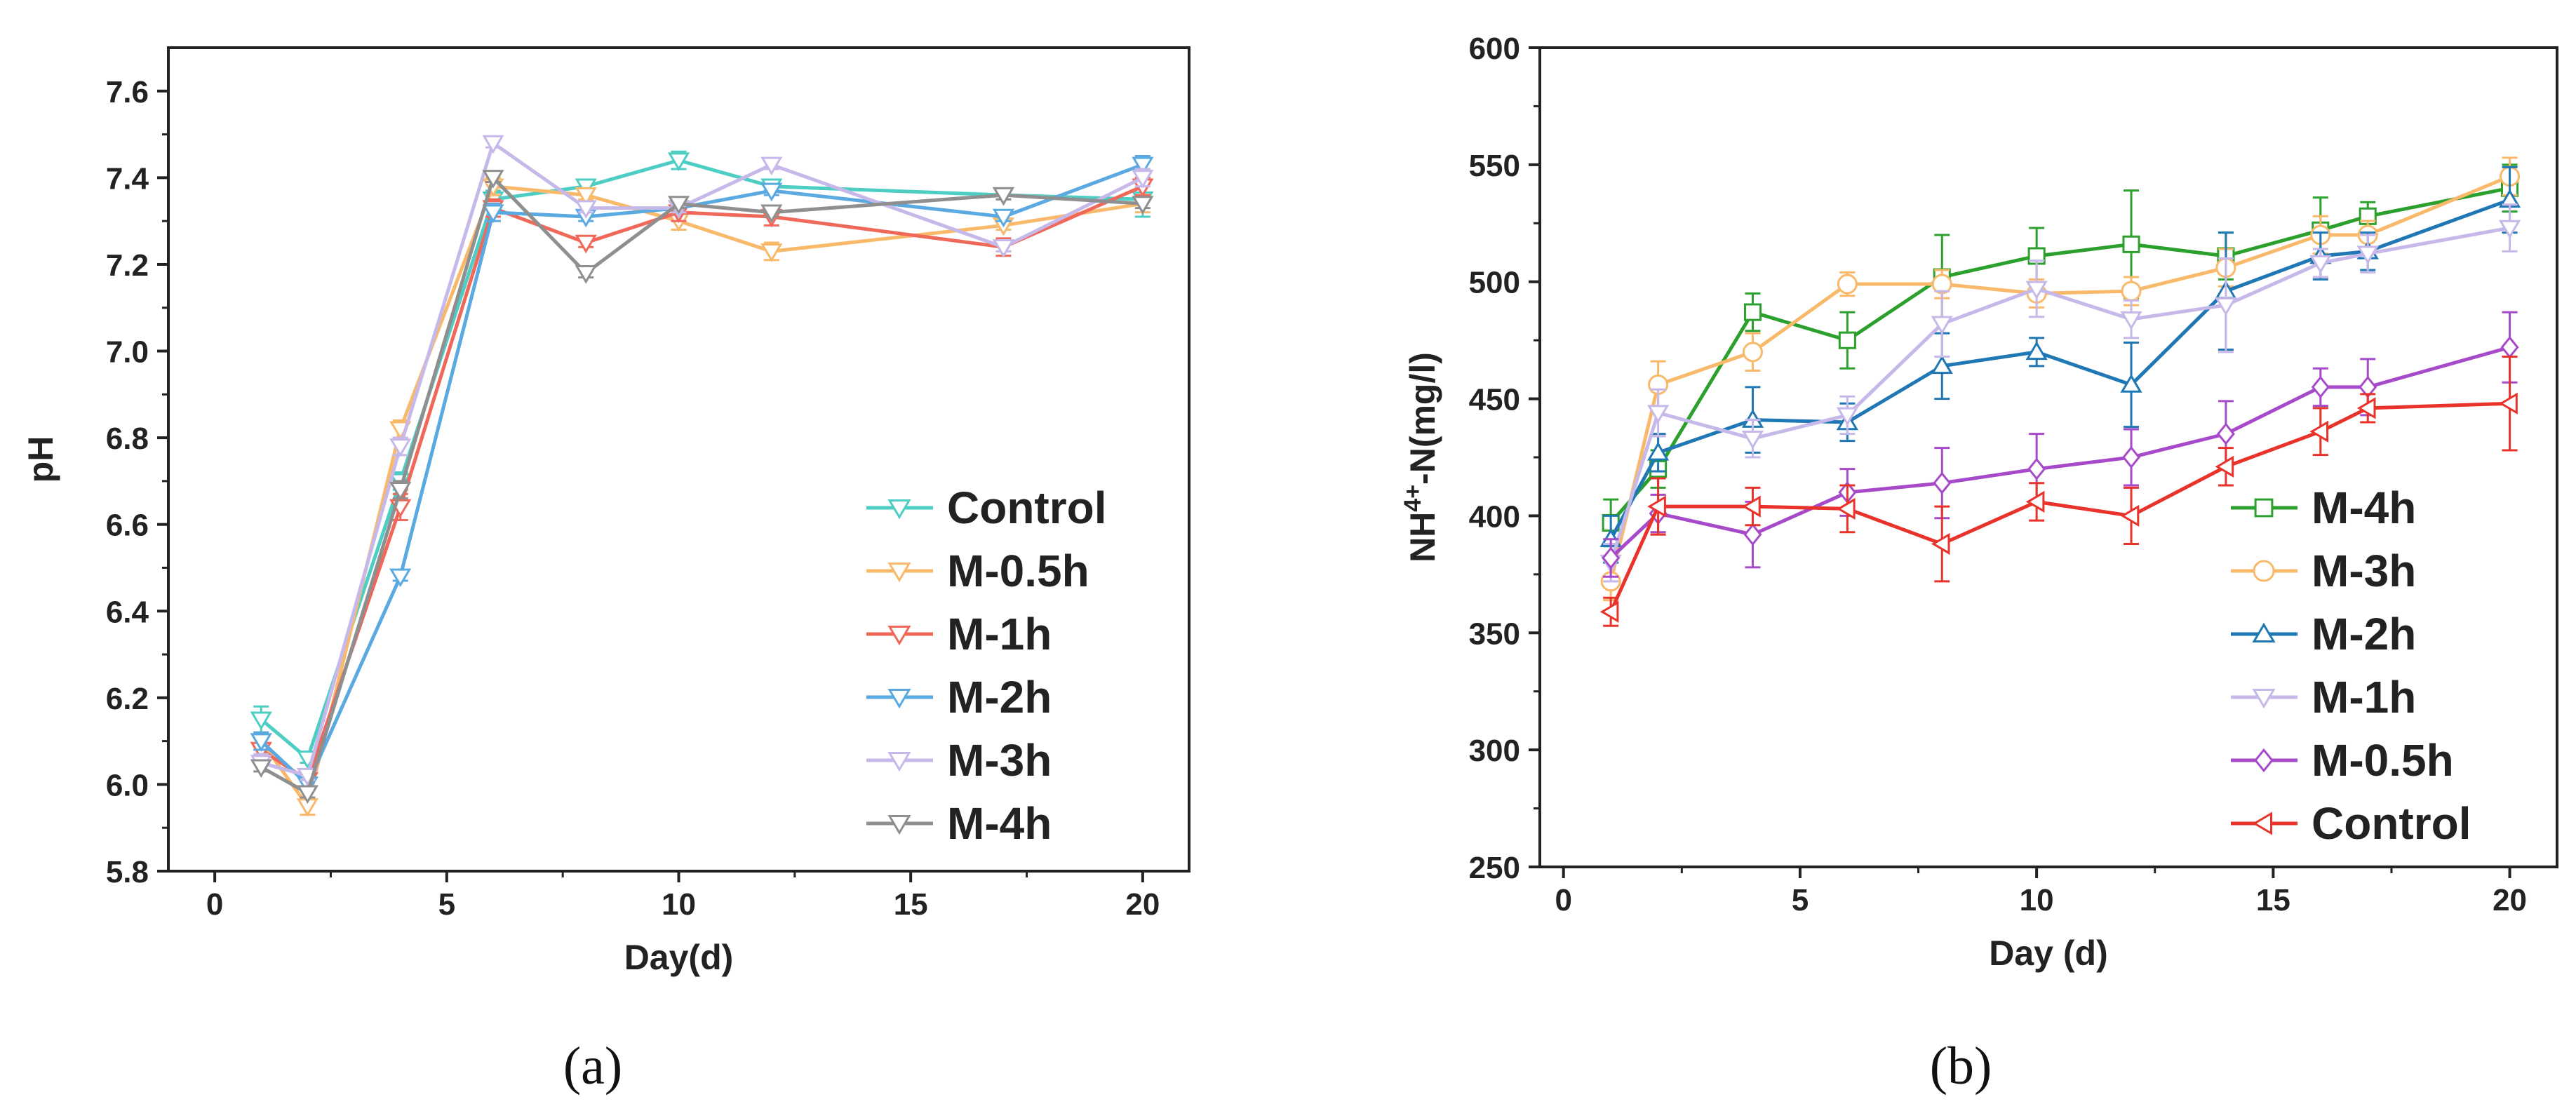 Image resolution: width=2576 pixels, height=1111 pixels. What do you see at coordinates (679, 957) in the screenshot?
I see `x-axis-title: Day(d)` at bounding box center [679, 957].